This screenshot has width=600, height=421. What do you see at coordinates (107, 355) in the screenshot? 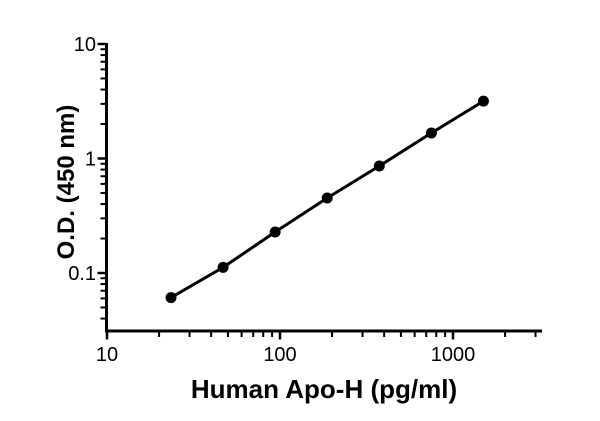
I see `x-axis-tick-label: 10` at bounding box center [107, 355].